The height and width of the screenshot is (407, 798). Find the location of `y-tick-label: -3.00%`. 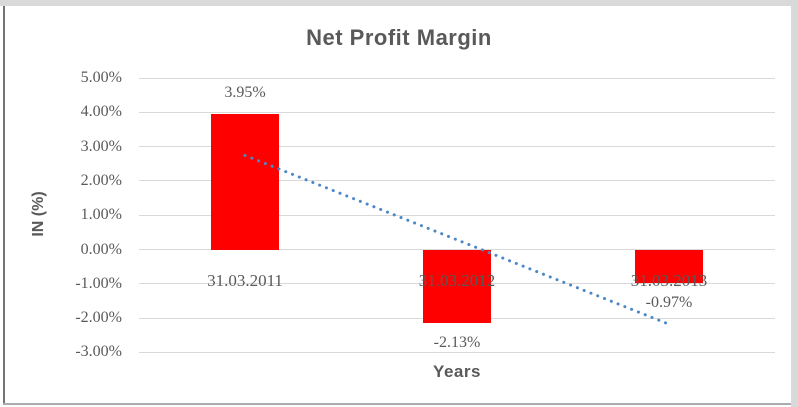

y-tick-label: -3.00% is located at coordinates (98, 352).